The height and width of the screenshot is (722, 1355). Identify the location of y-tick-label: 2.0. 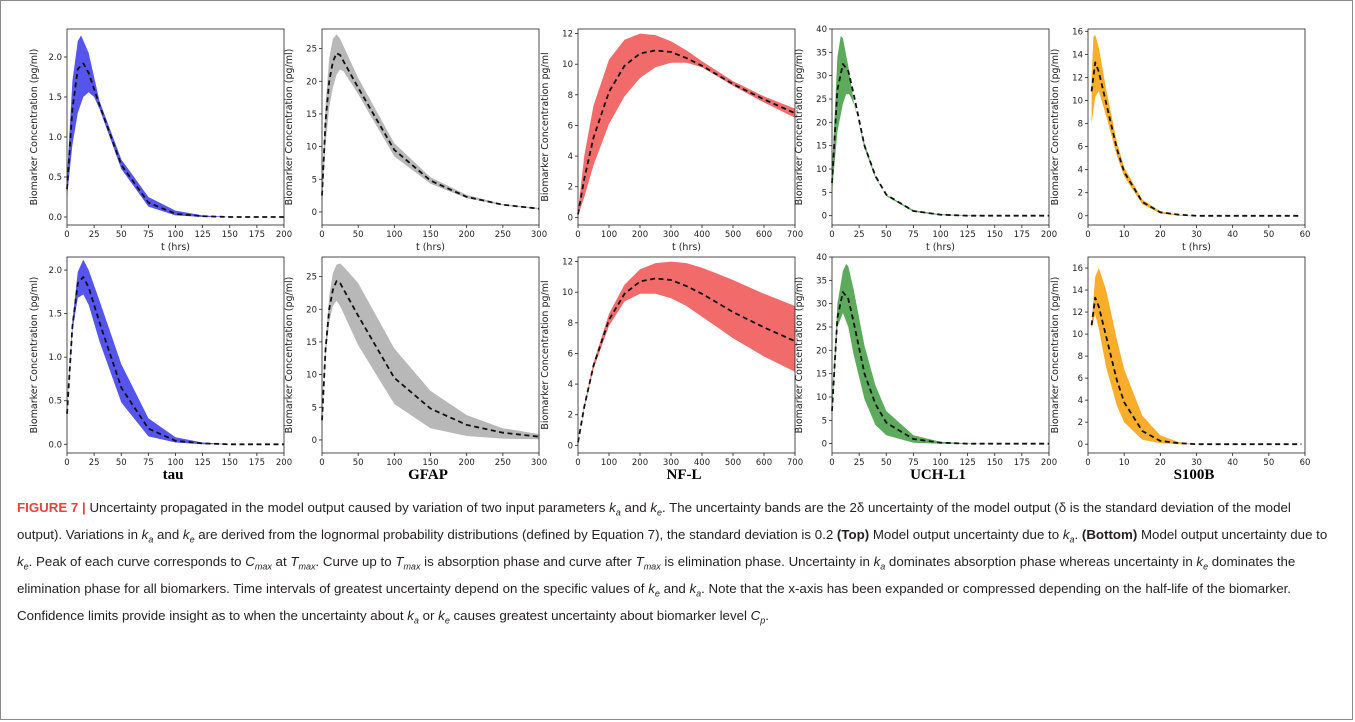
(55, 271).